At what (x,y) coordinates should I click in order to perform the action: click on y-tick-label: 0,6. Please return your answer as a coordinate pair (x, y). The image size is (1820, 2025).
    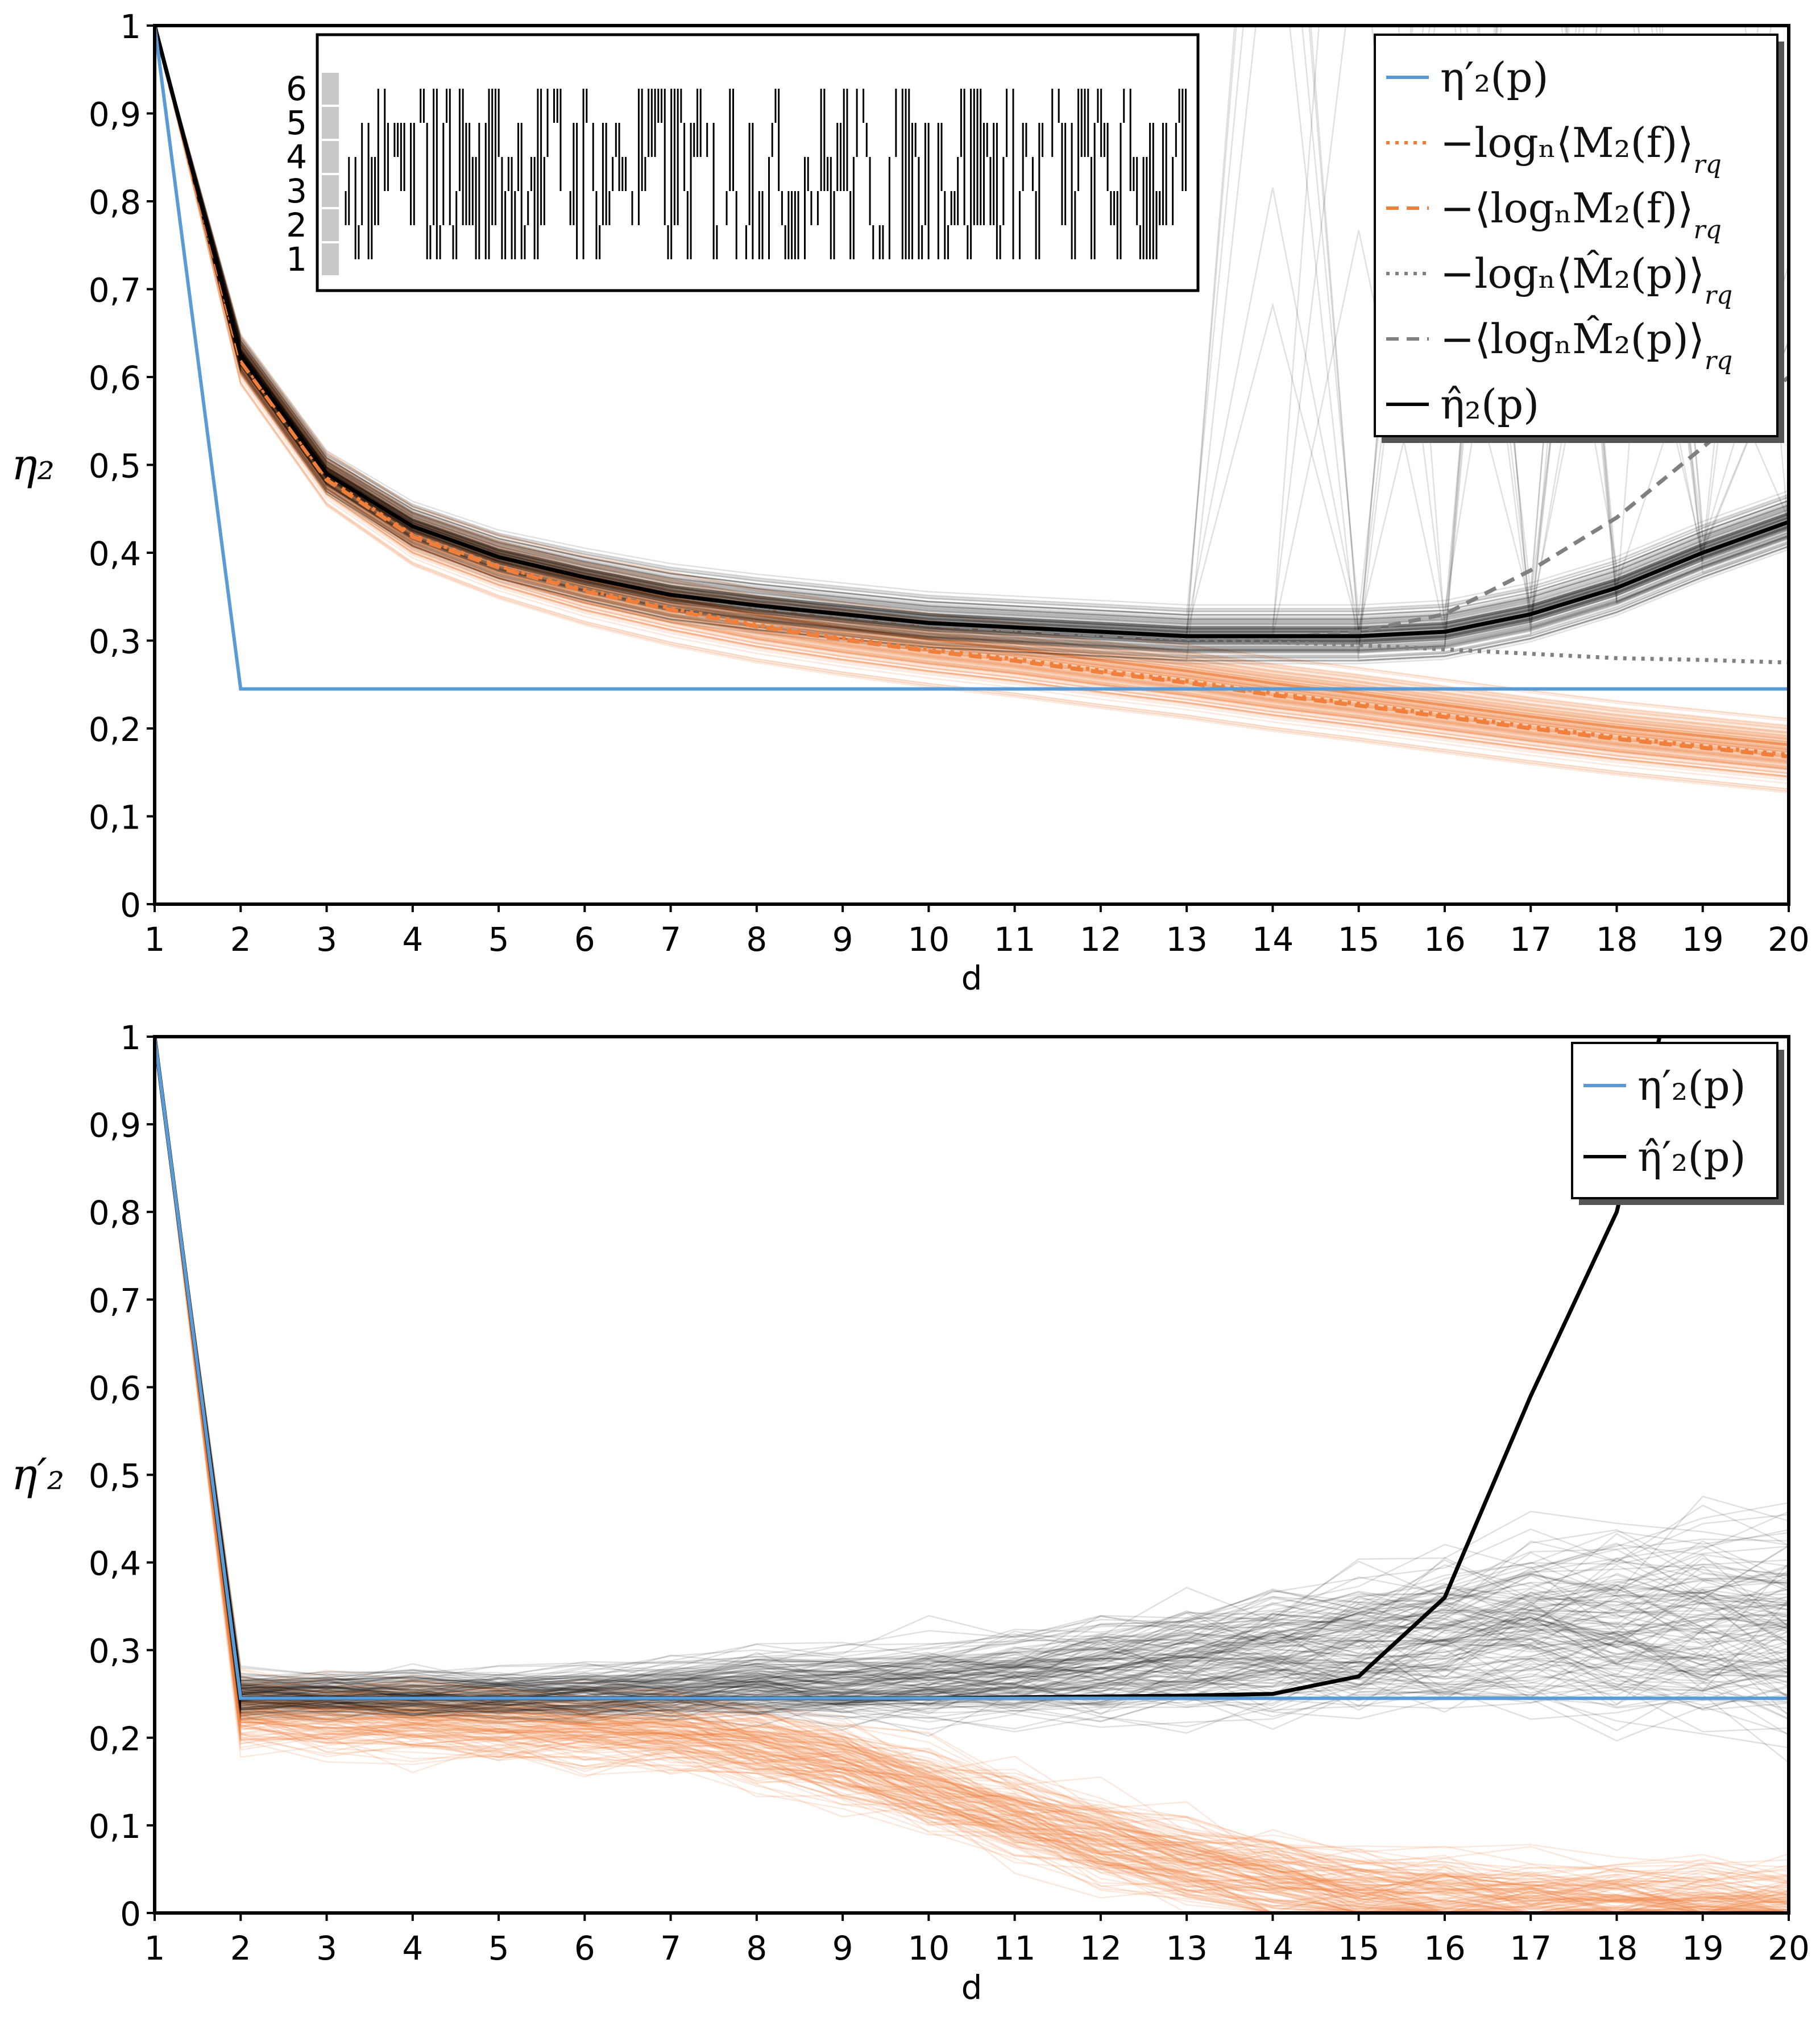
    Looking at the image, I should click on (115, 378).